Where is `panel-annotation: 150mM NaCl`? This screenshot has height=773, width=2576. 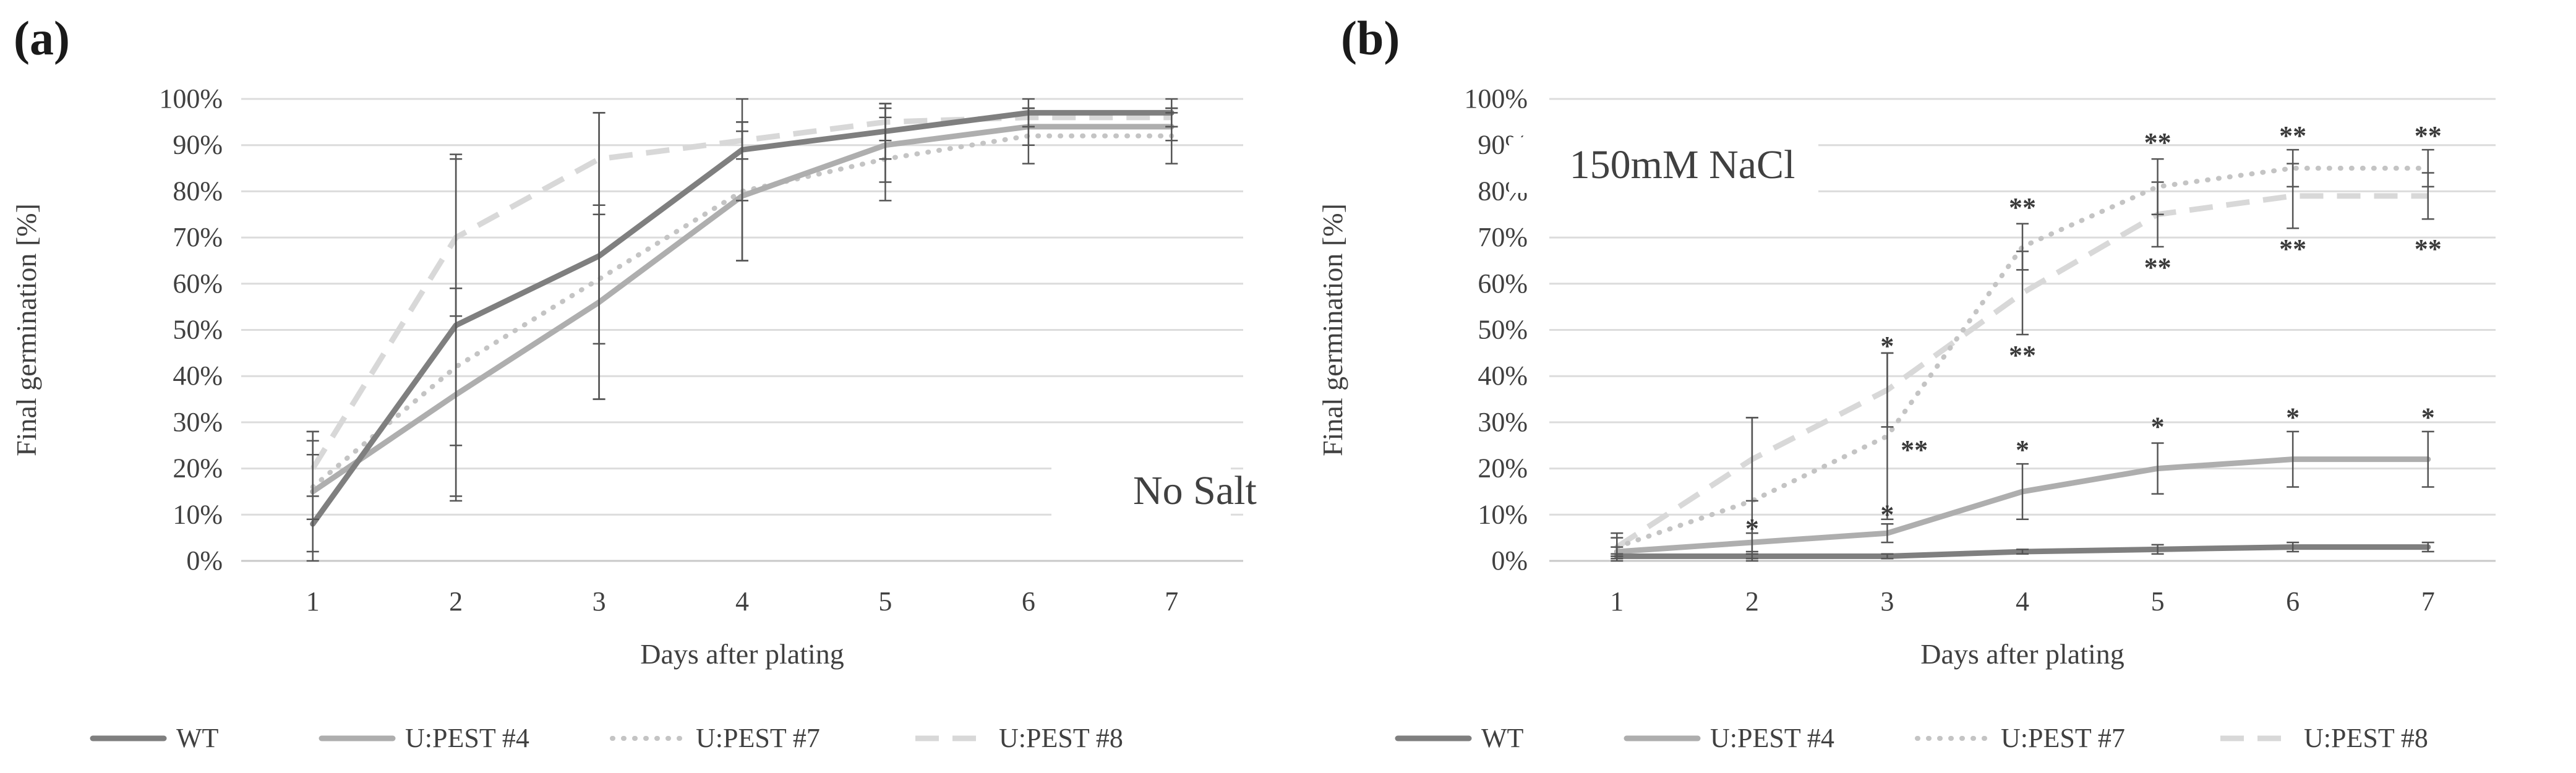 panel-annotation: 150mM NaCl is located at coordinates (1683, 164).